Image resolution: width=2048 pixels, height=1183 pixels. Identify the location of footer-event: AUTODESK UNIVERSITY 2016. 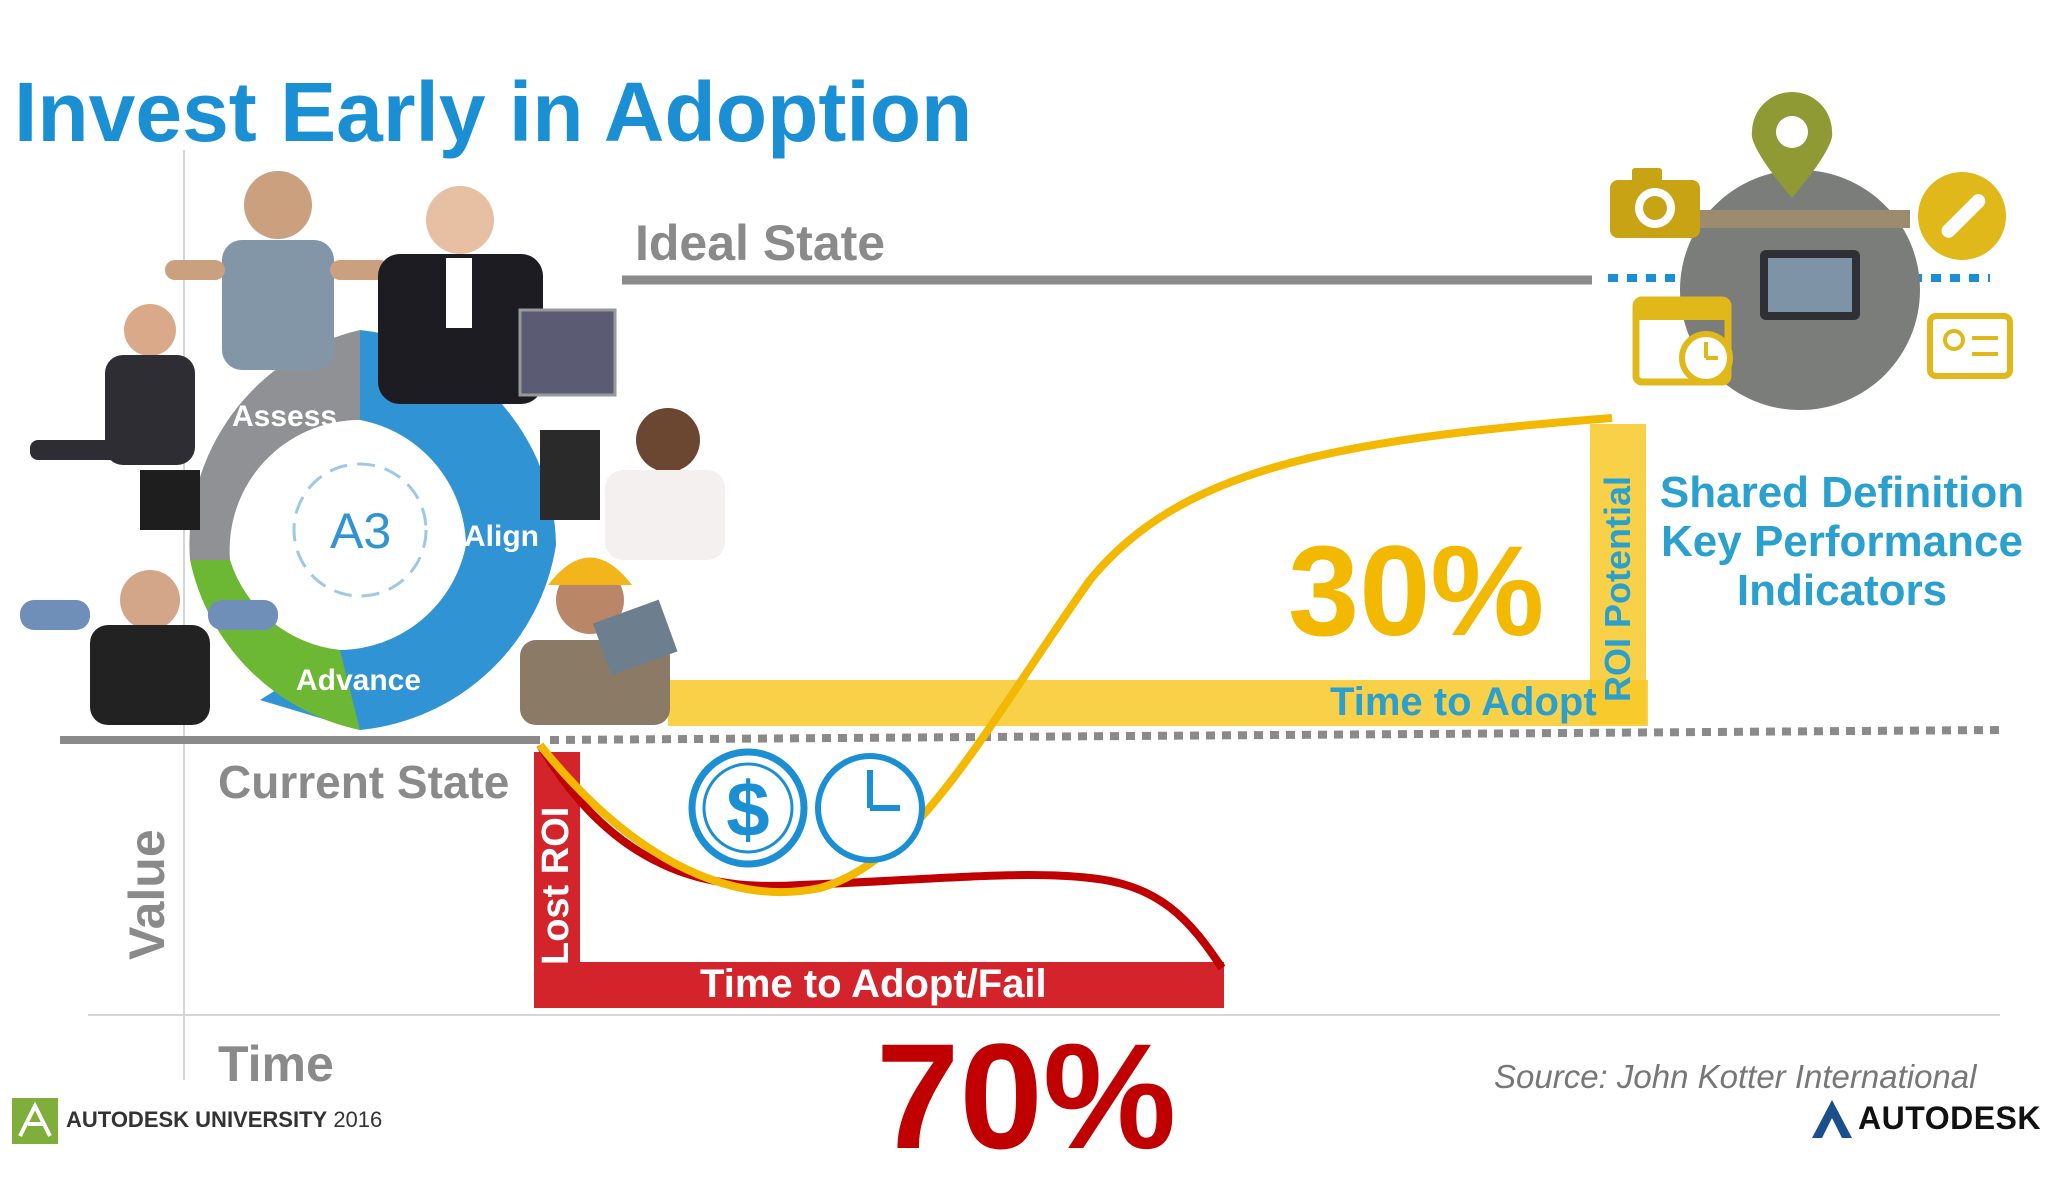
(224, 1120).